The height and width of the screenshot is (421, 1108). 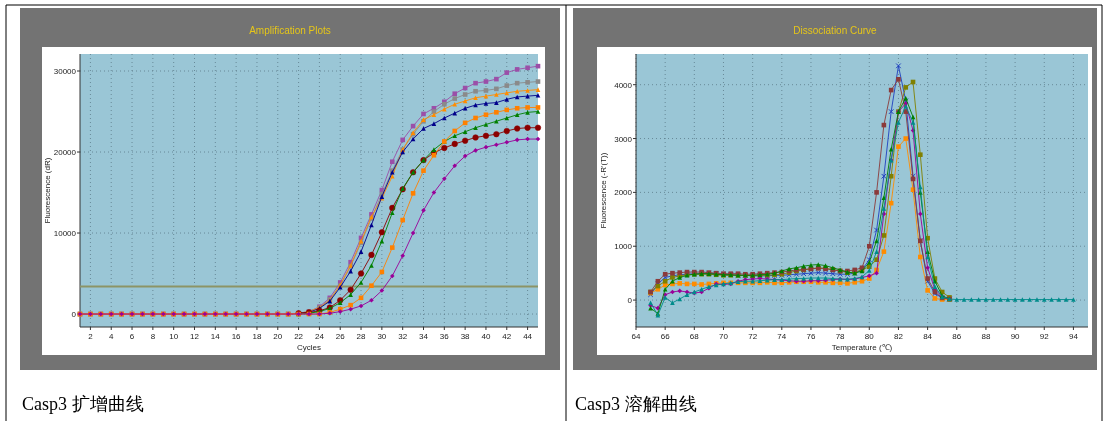 I want to click on x-tick-label: 92, so click(x=1044, y=336).